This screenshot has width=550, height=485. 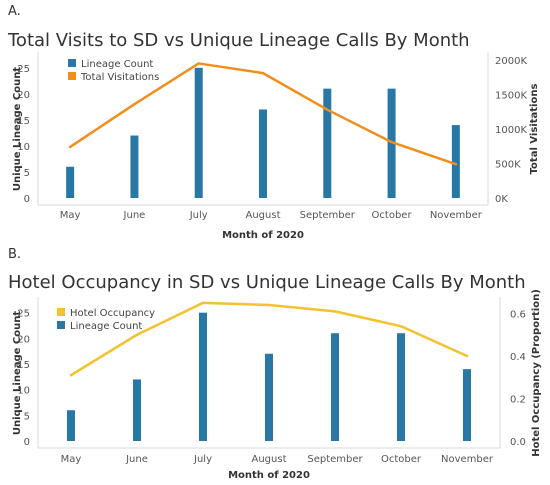 What do you see at coordinates (134, 104) in the screenshot?
I see `panel-a-line-point-june` at bounding box center [134, 104].